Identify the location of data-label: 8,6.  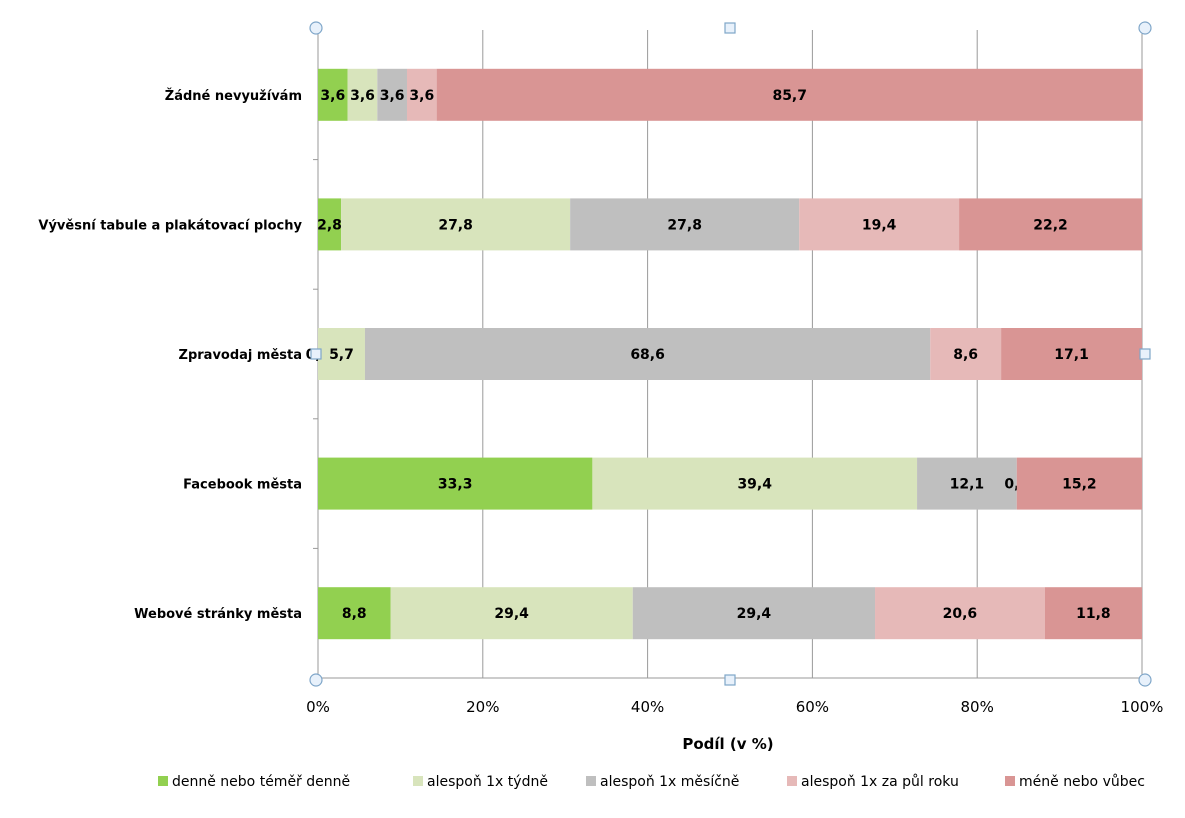
(965, 355).